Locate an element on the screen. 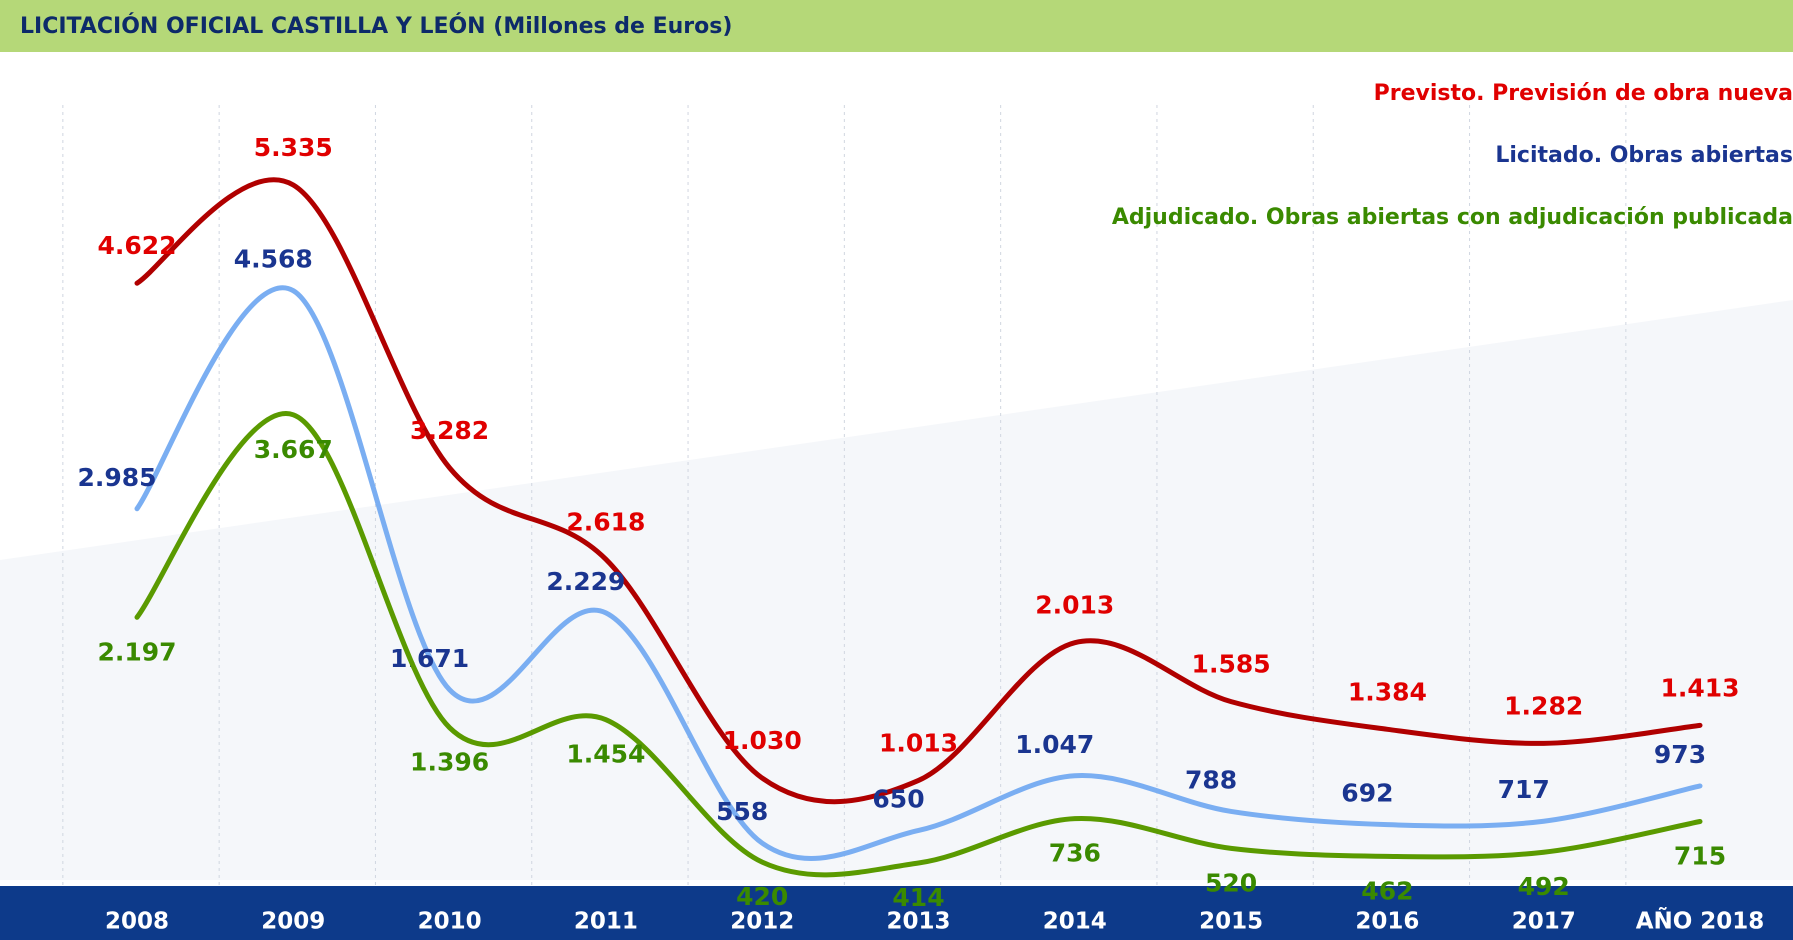 This screenshot has width=1793, height=940. data-label: 1.585 is located at coordinates (1231, 664).